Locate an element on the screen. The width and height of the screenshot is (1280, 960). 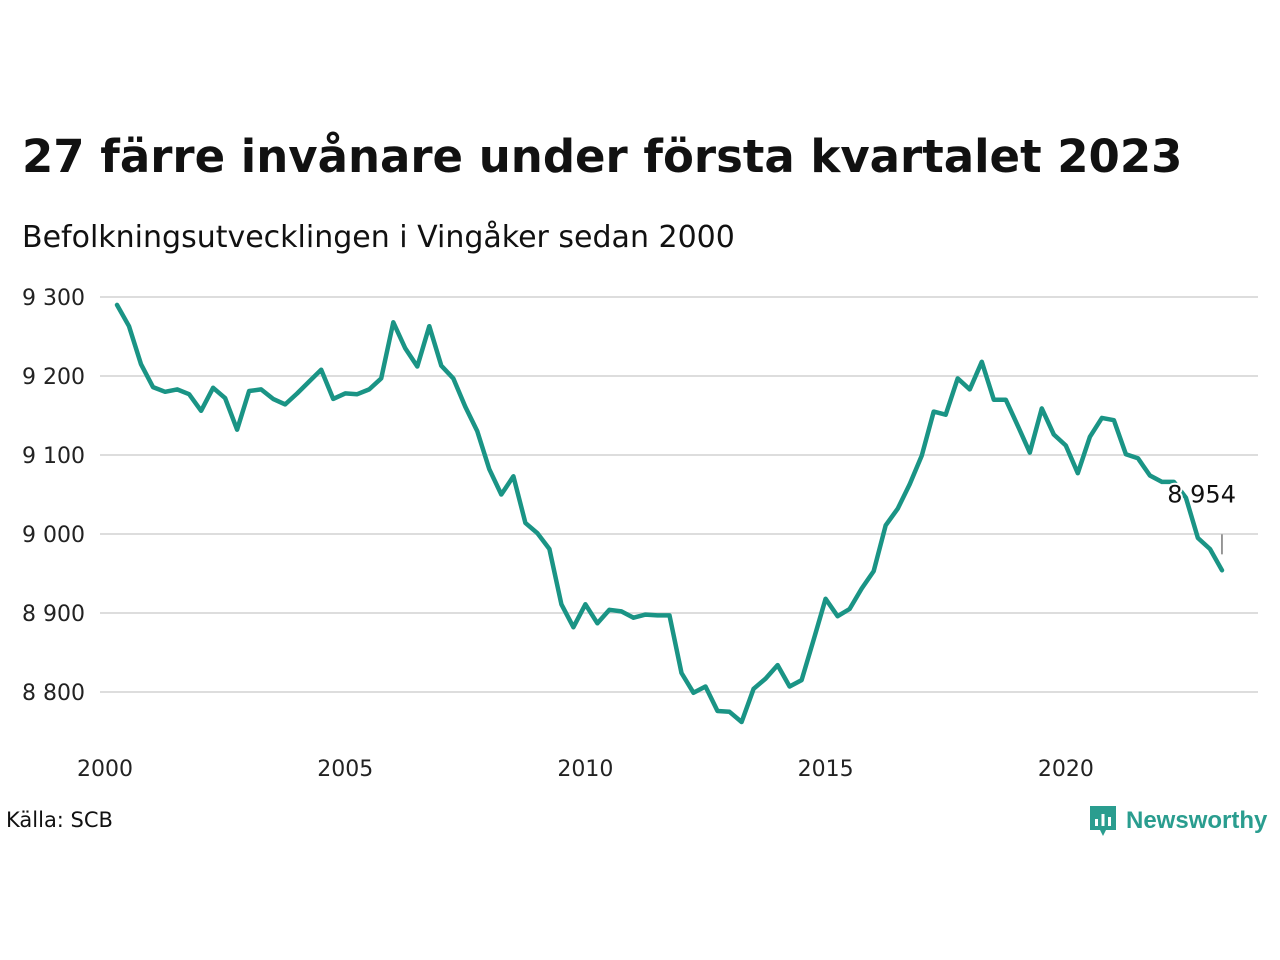
y-axis-ticks: 8 800 8 900 9 000 9 100 9 200 9 300 is located at coordinates (53, 496).